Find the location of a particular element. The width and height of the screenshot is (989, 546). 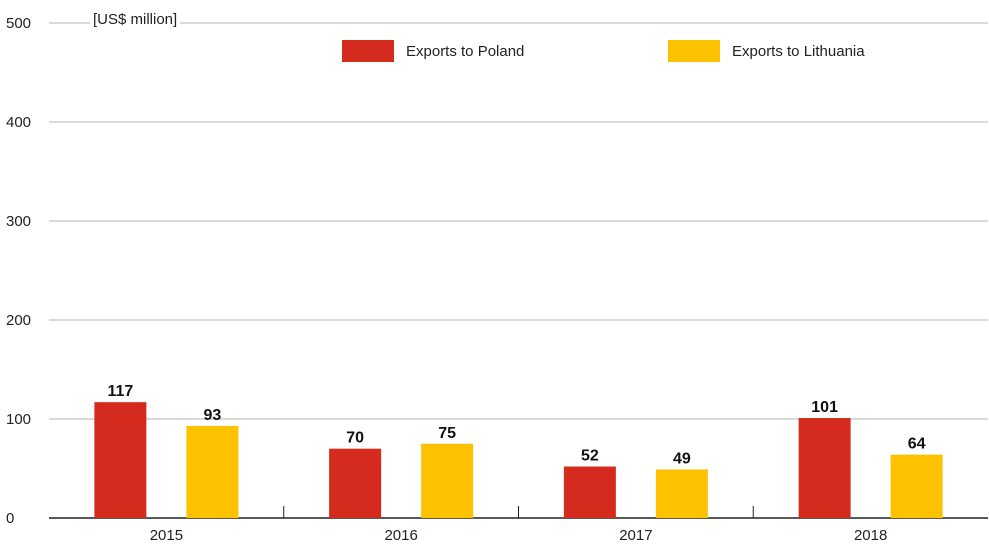

y-tick-label-300: 300 is located at coordinates (18, 221).